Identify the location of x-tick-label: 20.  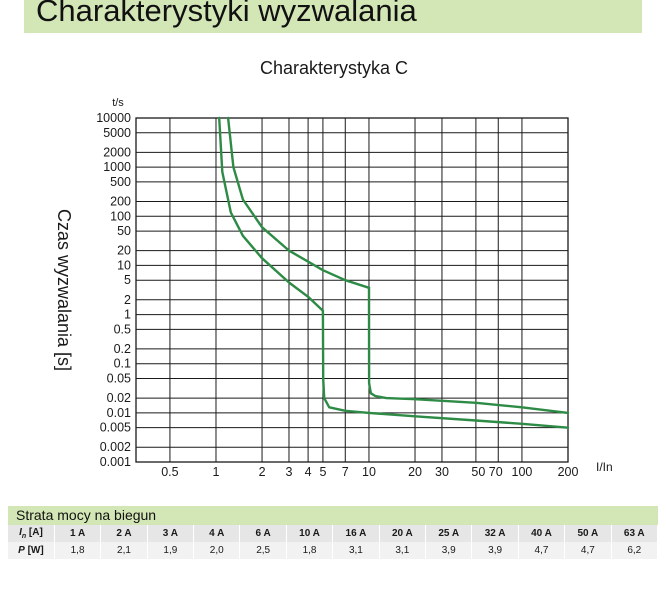
(415, 472).